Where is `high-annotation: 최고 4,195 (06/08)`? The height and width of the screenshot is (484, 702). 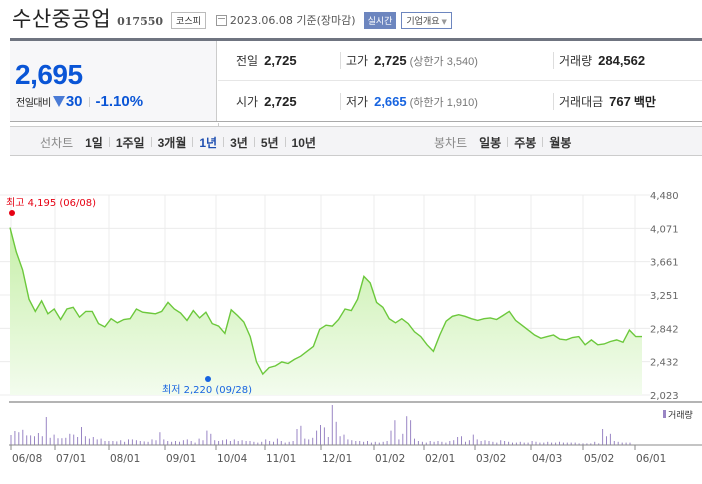
high-annotation: 최고 4,195 (06/08) is located at coordinates (51, 203).